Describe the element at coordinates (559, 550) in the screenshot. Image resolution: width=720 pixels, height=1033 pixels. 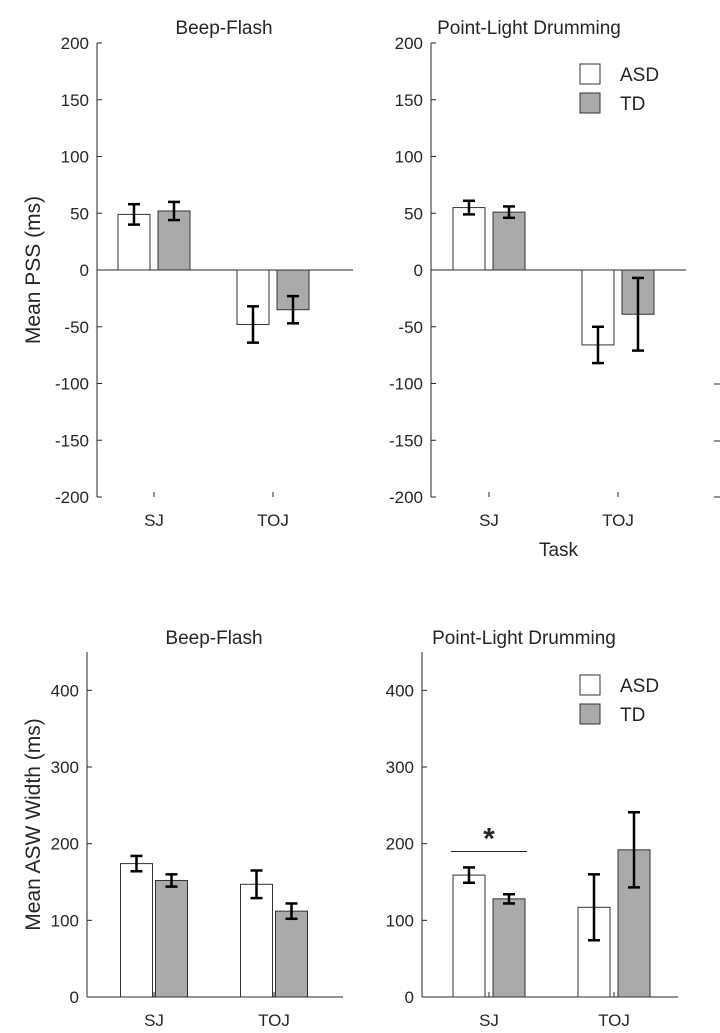
I see `x-axis-label: Task` at that location.